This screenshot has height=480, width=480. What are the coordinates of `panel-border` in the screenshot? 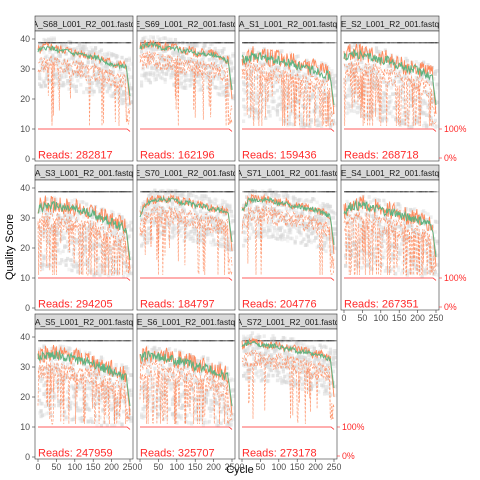 It's located at (84, 394).